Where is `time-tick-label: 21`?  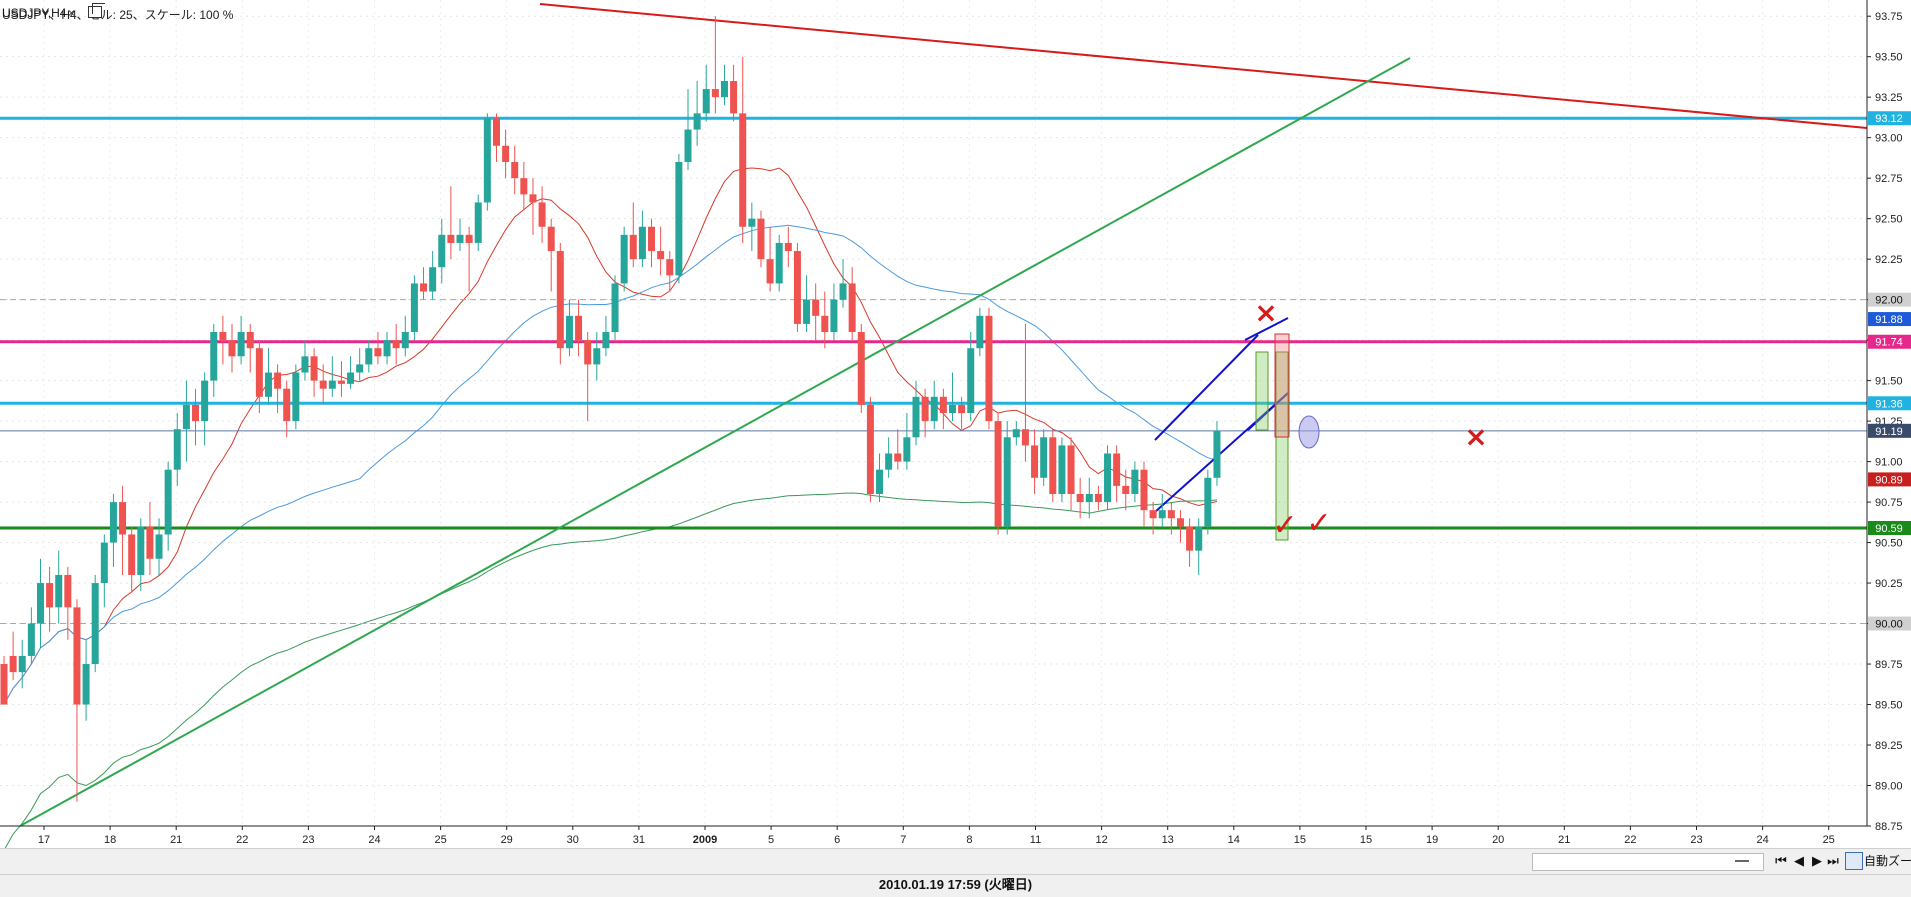
time-tick-label: 21 is located at coordinates (176, 840).